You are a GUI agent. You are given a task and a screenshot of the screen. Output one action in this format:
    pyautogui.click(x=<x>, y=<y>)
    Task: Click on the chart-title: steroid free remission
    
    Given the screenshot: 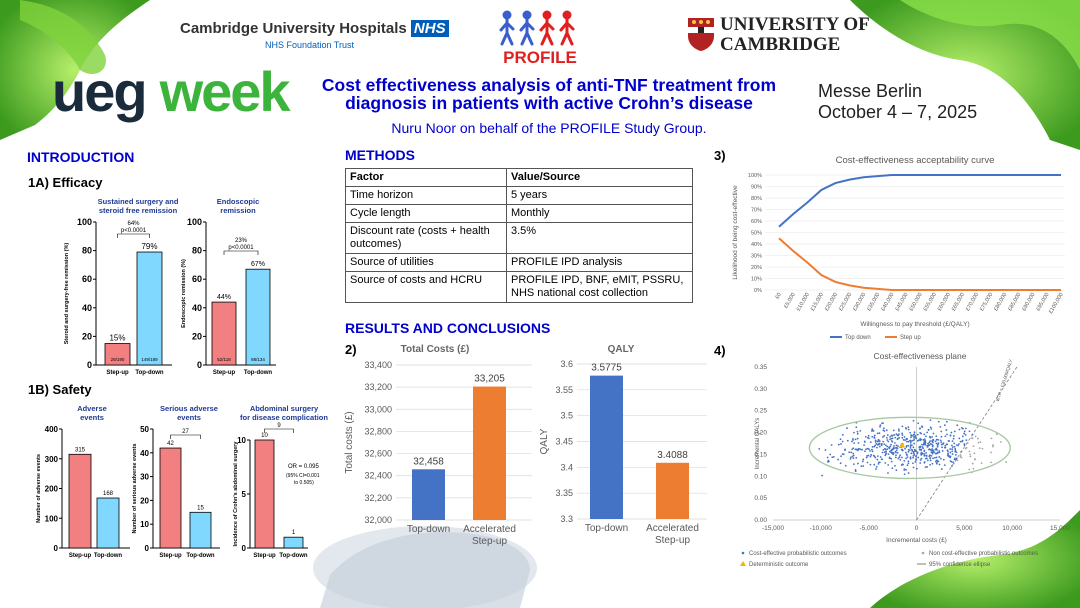 What is the action you would take?
    pyautogui.click(x=138, y=210)
    